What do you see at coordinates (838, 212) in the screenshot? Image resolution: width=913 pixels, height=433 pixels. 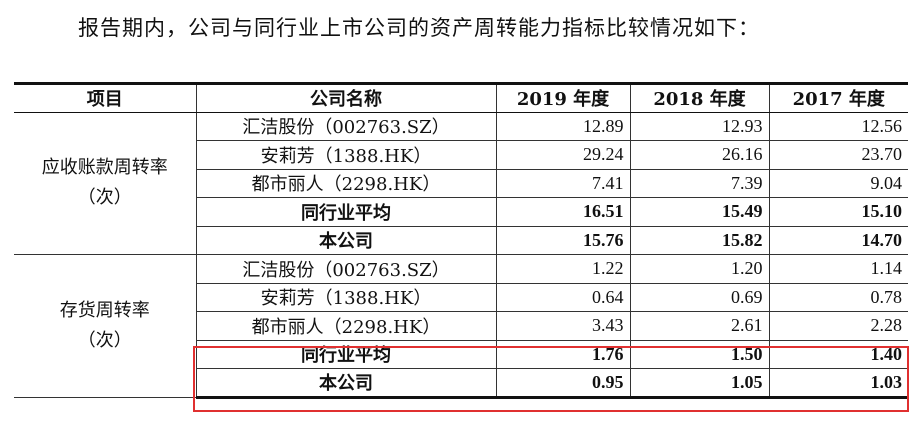 I see `value-2017: 15.10` at bounding box center [838, 212].